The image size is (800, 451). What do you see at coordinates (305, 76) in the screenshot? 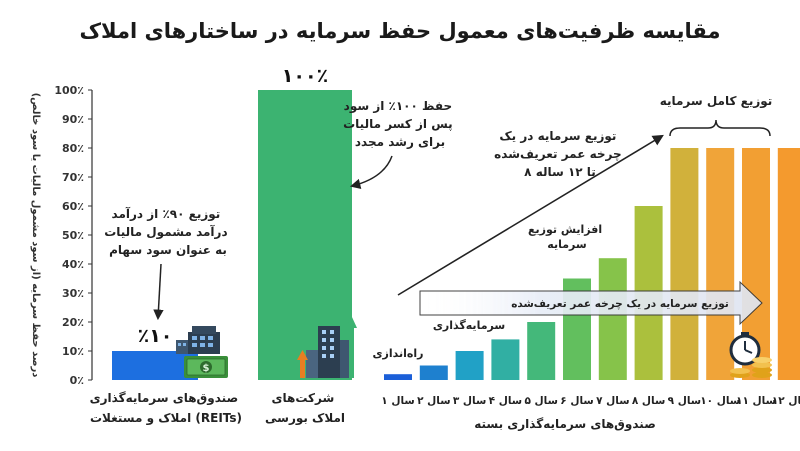
I see `listed-value-label: ۱۰۰٪` at bounding box center [305, 76].